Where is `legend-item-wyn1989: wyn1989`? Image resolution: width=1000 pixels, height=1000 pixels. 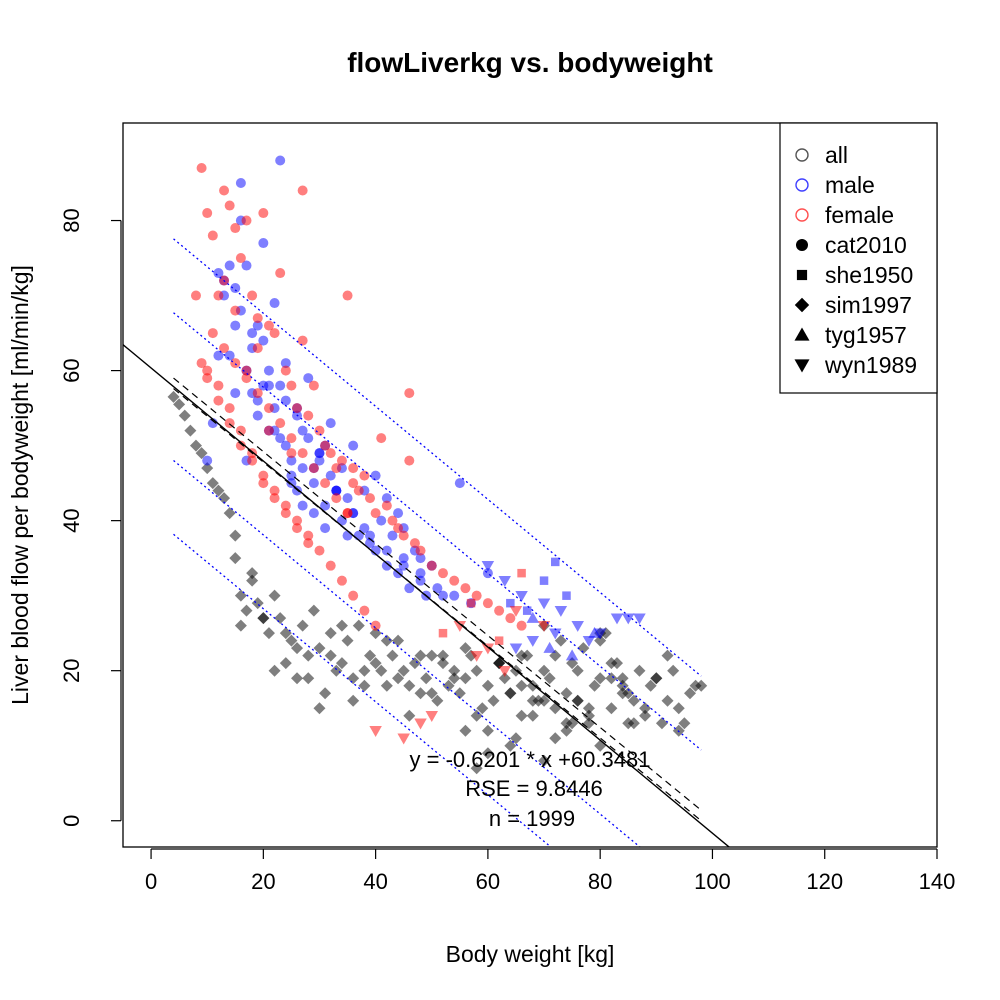
legend-item-wyn1989: wyn1989 is located at coordinates (855, 365).